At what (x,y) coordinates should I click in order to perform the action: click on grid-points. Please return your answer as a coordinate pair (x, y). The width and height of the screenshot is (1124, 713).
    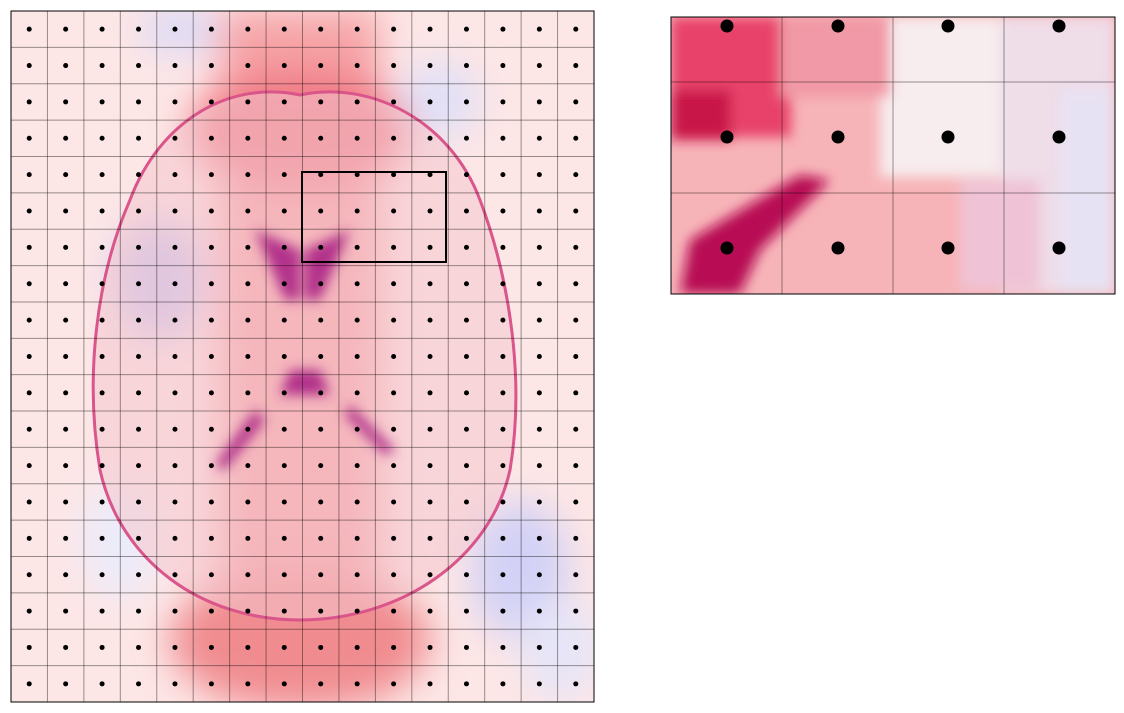
    Looking at the image, I should click on (893, 137).